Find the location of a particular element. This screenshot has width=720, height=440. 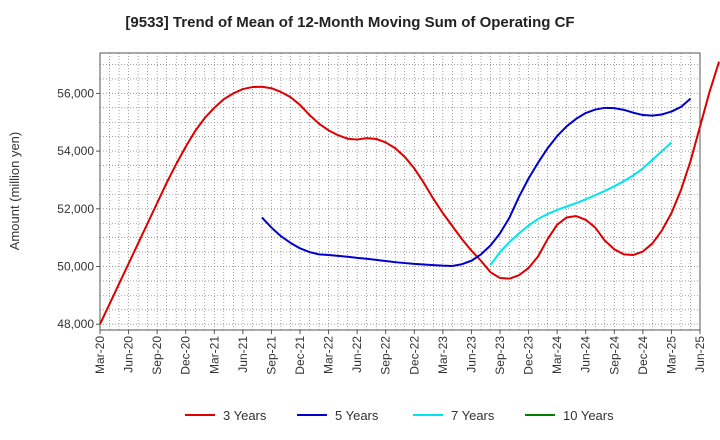

x-tick-label: Dec-23 is located at coordinates (529, 355).